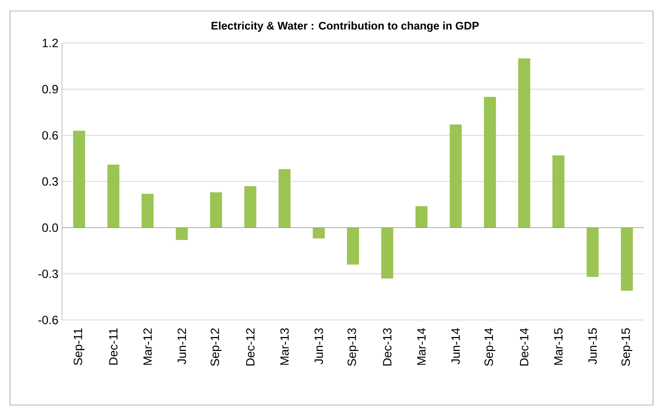 The height and width of the screenshot is (406, 654). Describe the element at coordinates (319, 346) in the screenshot. I see `x-tick-label: Jun-13` at that location.